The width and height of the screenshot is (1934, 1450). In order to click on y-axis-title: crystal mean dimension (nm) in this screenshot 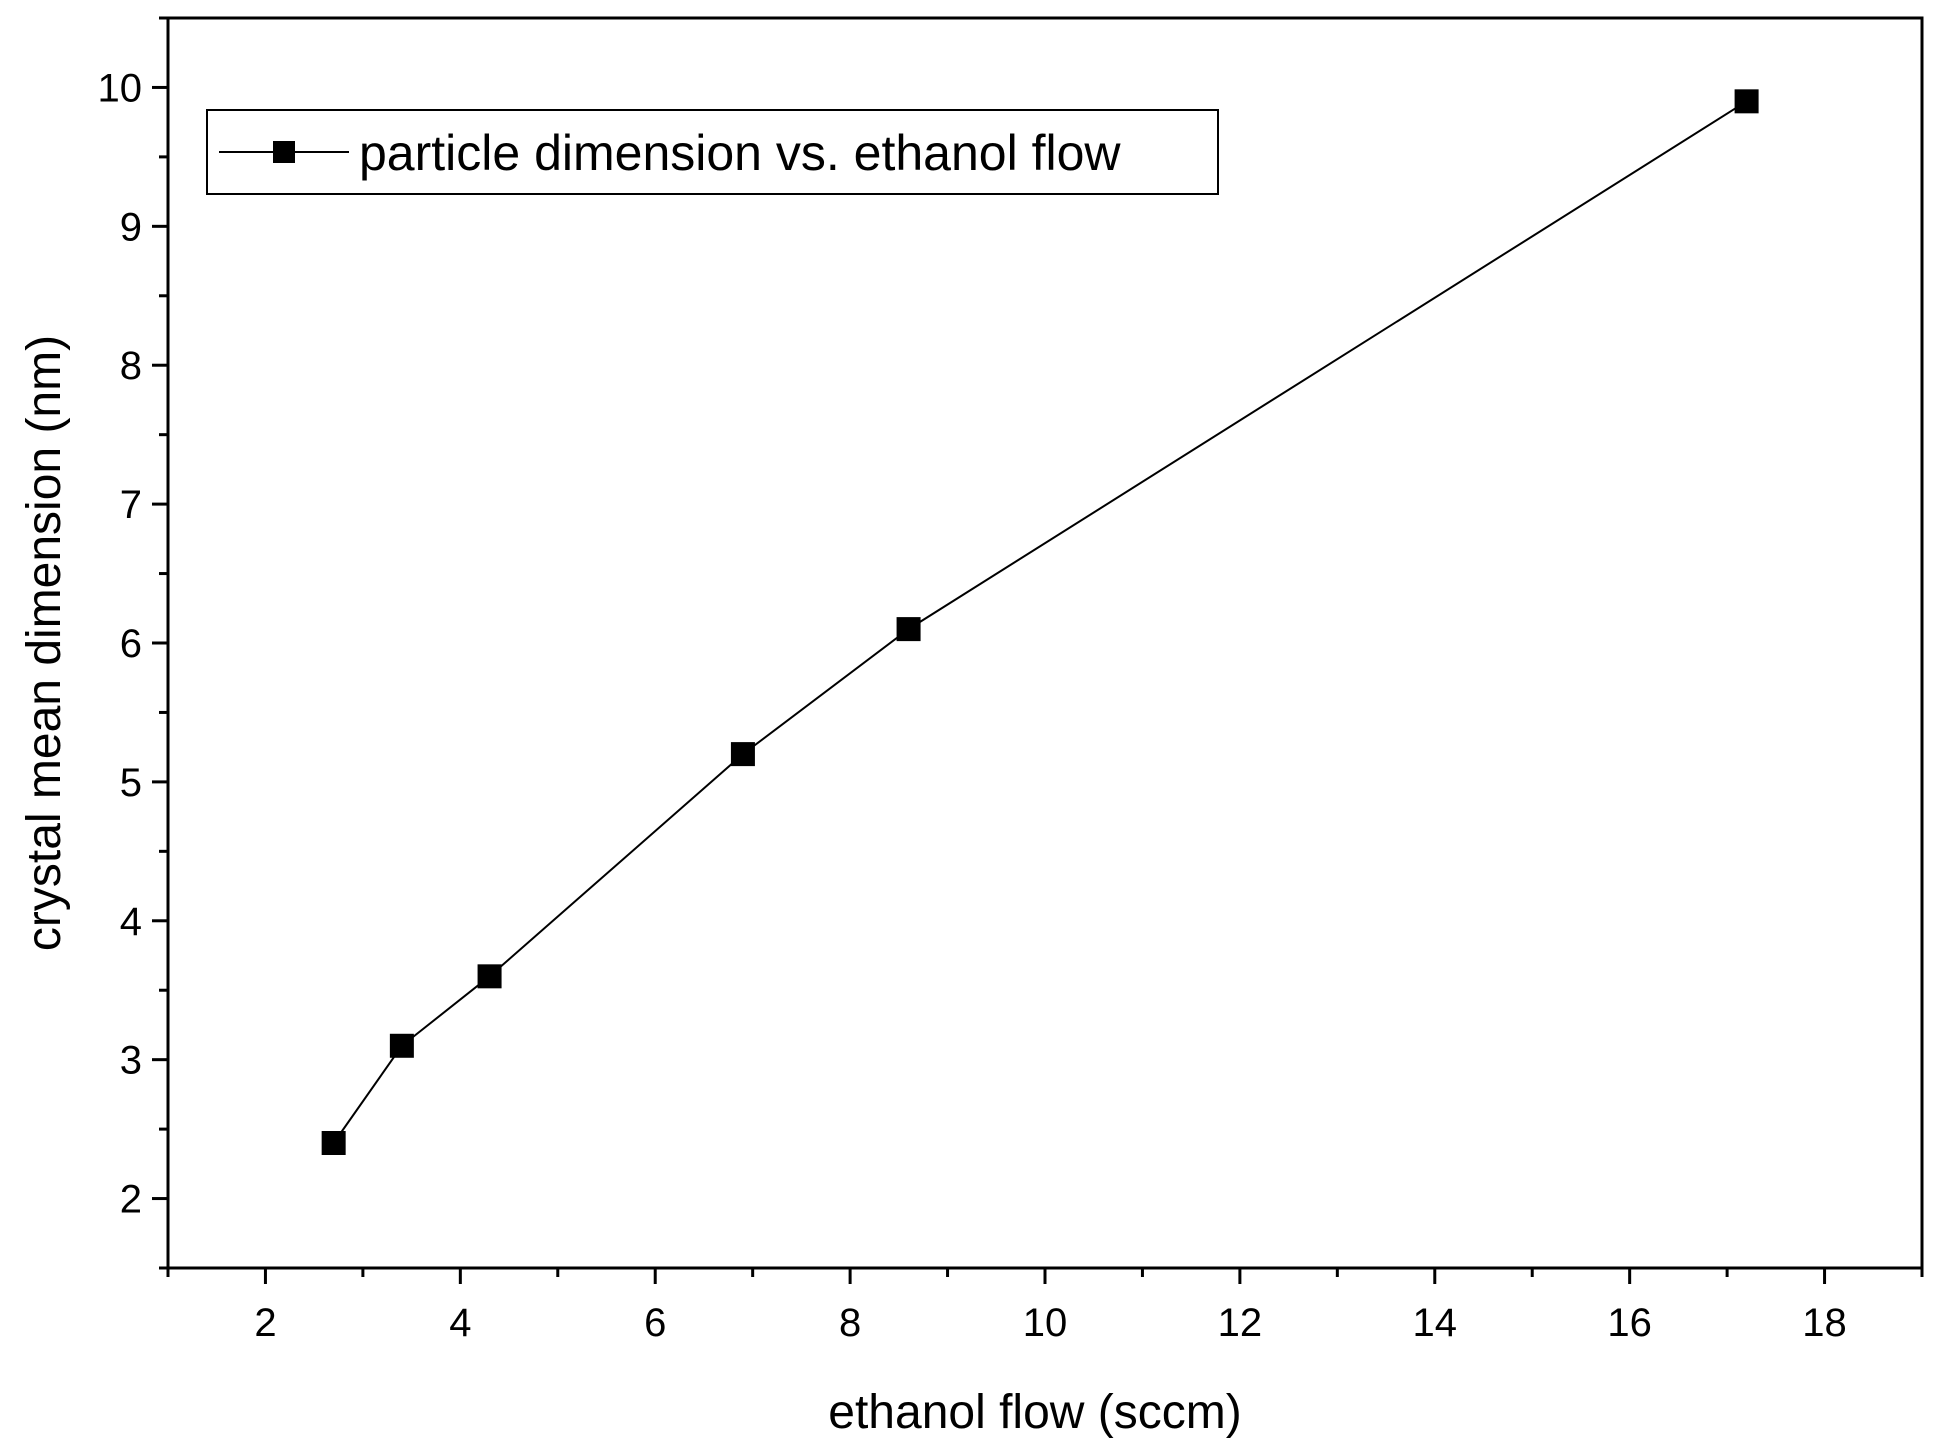, I will do `click(44, 643)`.